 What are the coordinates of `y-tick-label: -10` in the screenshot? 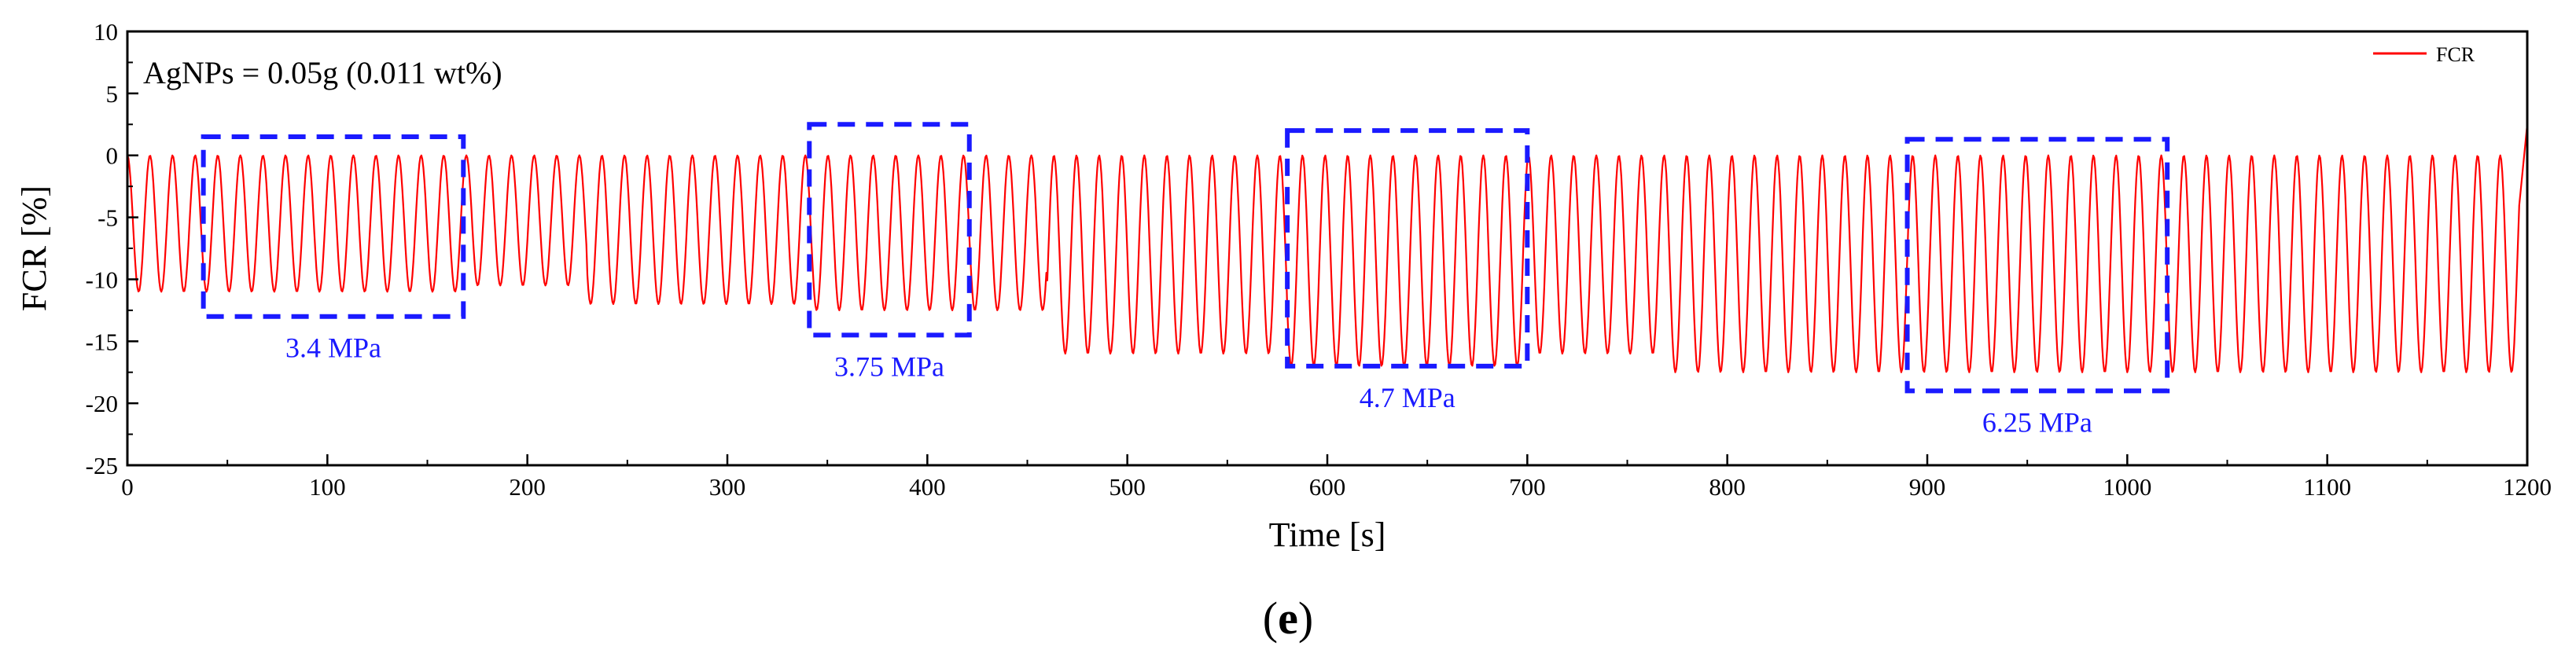 It's located at (102, 279).